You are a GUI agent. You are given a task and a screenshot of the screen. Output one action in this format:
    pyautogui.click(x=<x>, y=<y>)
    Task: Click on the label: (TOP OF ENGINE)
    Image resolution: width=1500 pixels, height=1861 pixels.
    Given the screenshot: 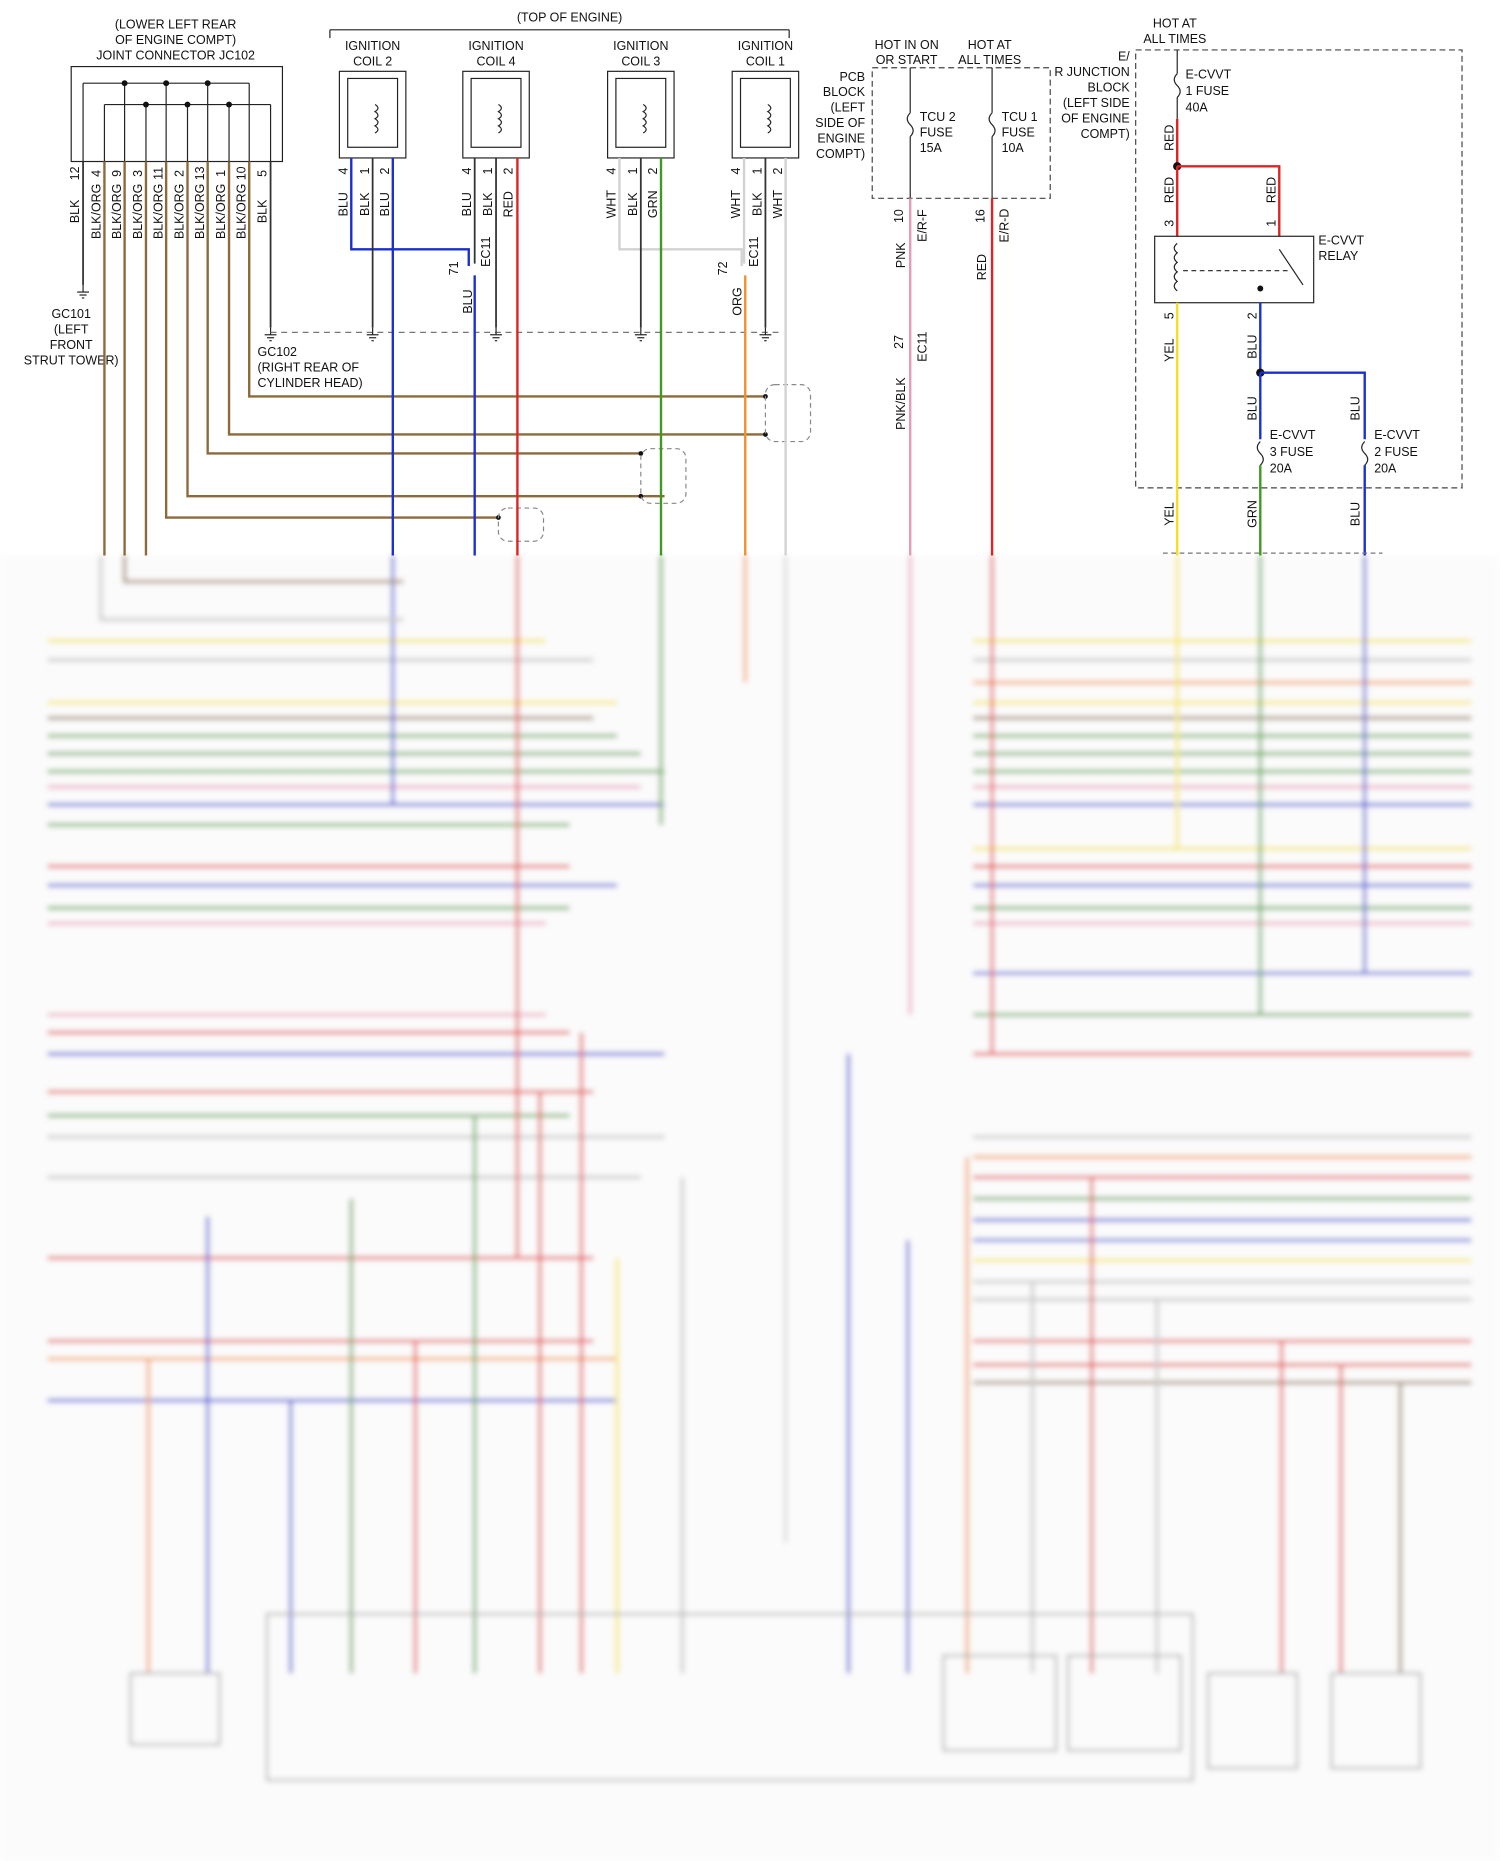 What is the action you would take?
    pyautogui.click(x=569, y=17)
    